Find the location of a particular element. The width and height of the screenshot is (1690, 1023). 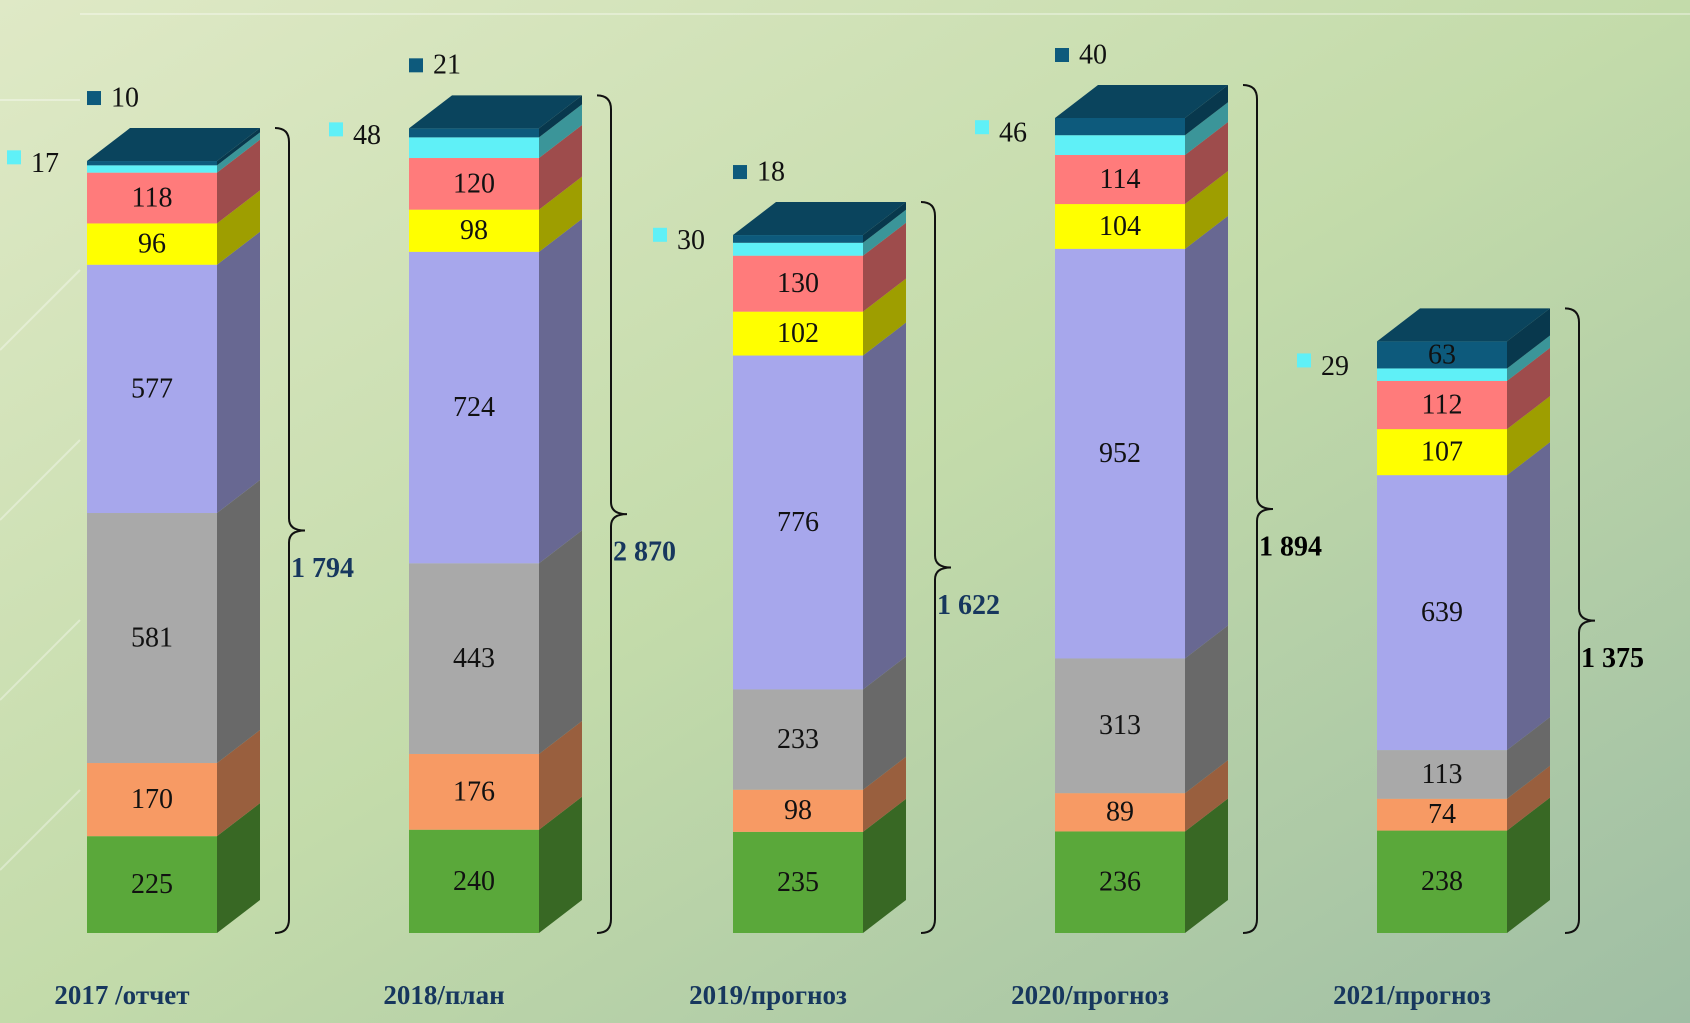

value-label: 107 is located at coordinates (1442, 452).